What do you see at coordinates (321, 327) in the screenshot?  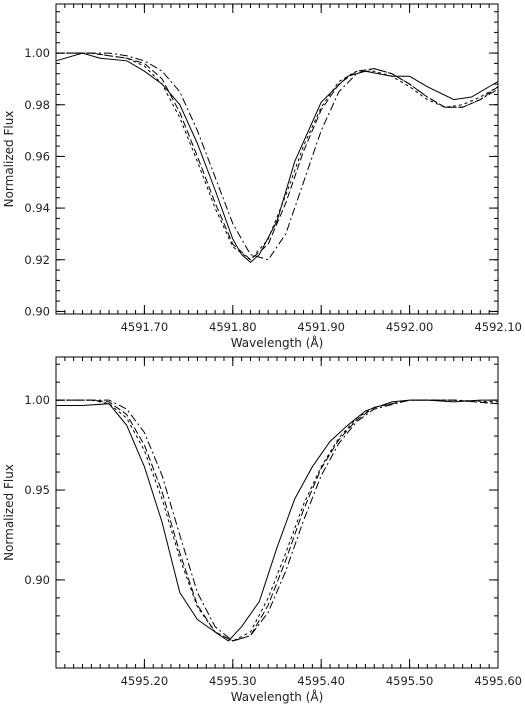 I see `x-tick-label: 4591.90` at bounding box center [321, 327].